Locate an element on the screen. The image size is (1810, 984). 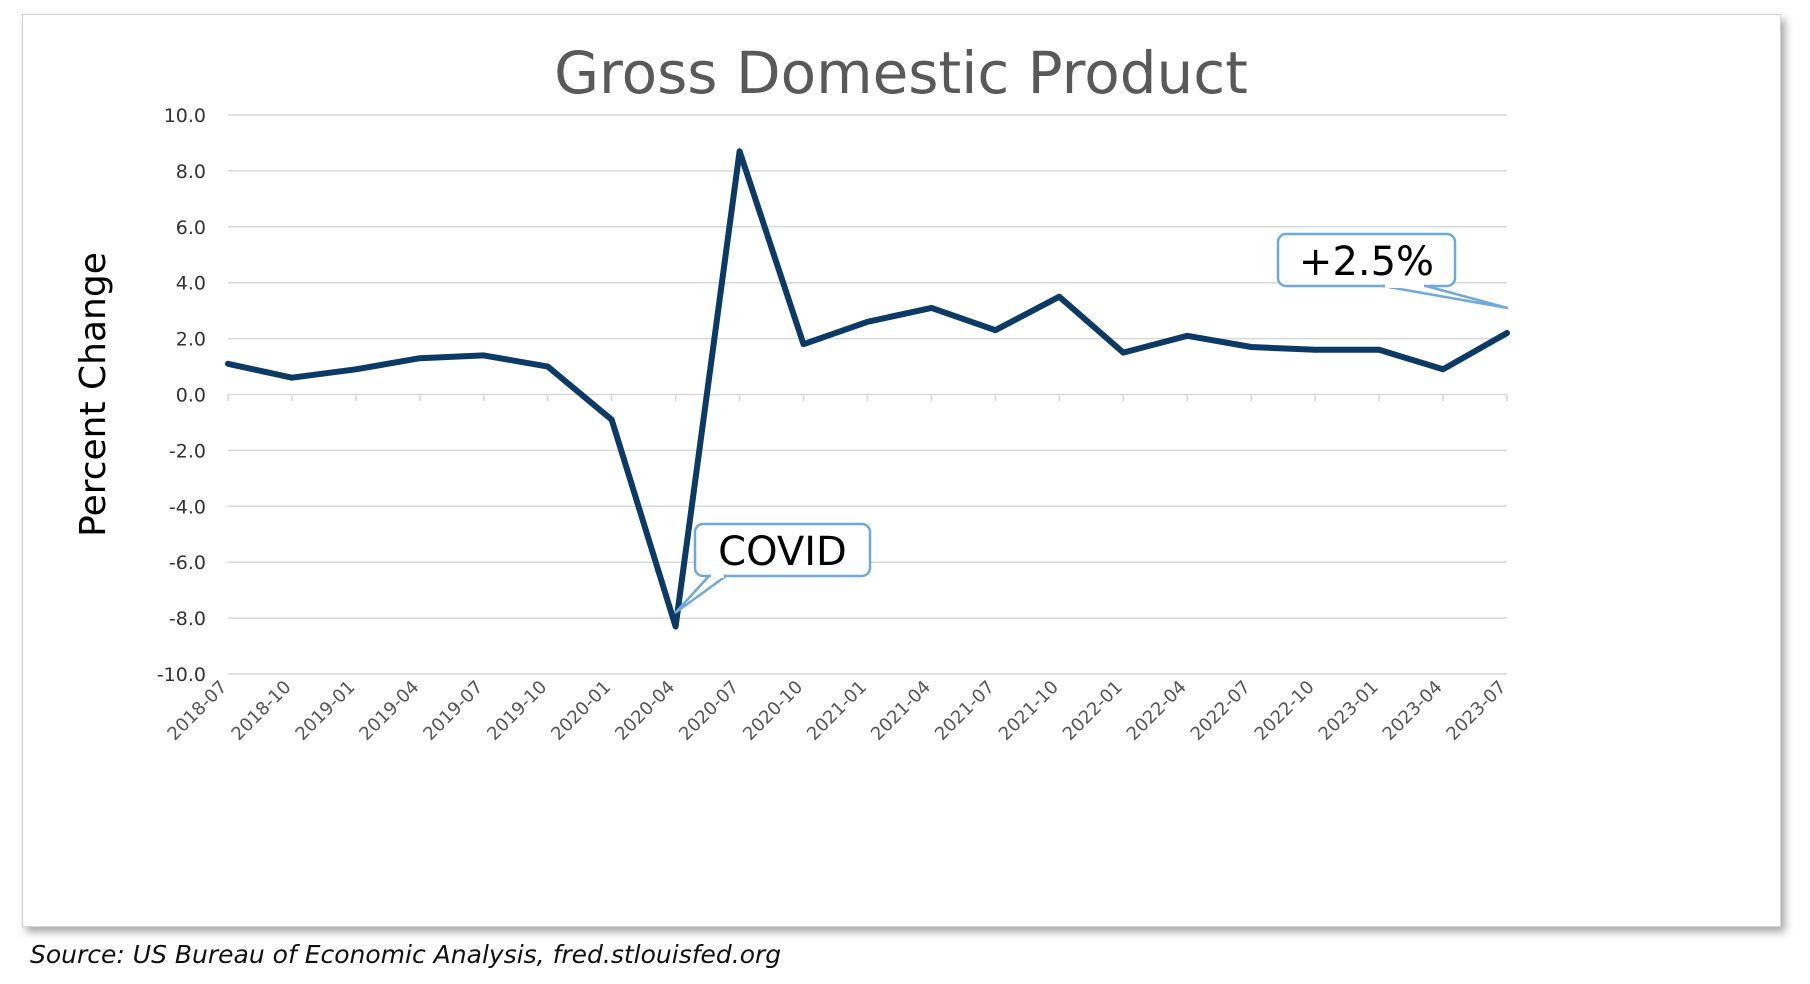
x-tick-label: 2023-04 is located at coordinates (1413, 711).